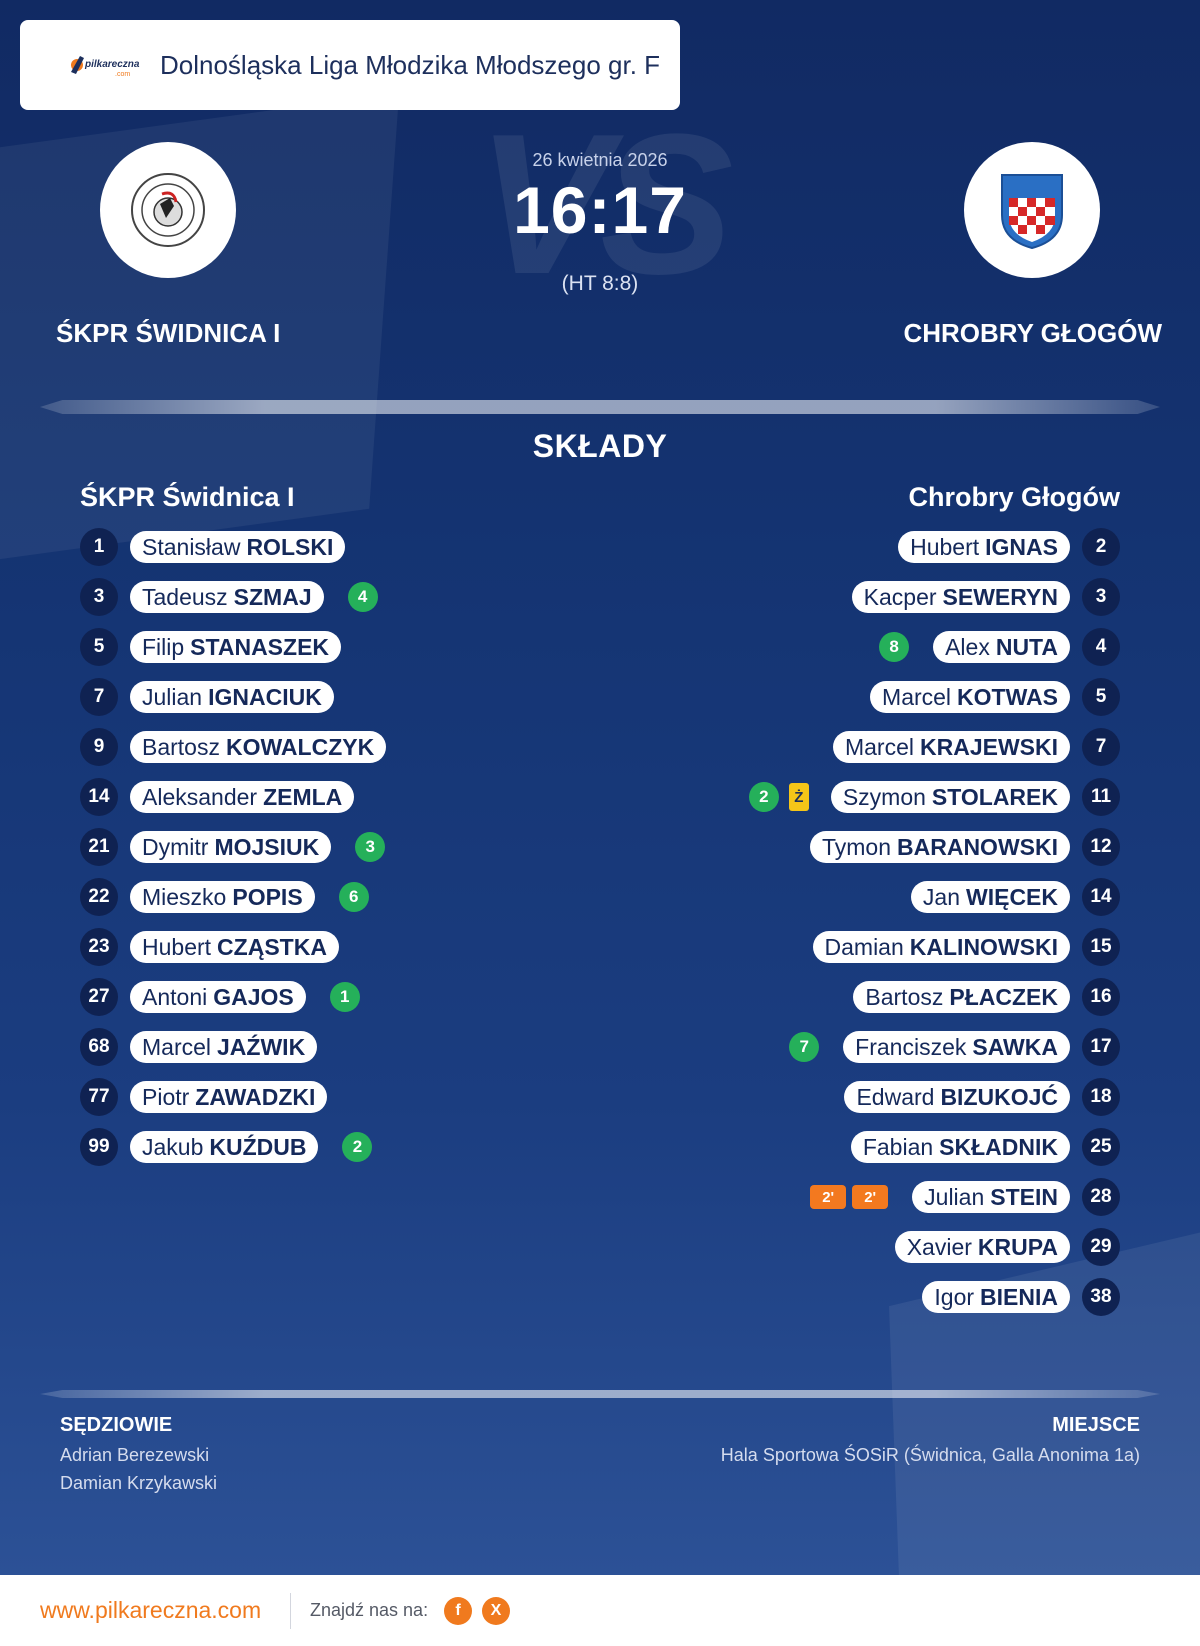 This screenshot has height=1646, width=1200. What do you see at coordinates (99, 897) in the screenshot?
I see `player-number: 22` at bounding box center [99, 897].